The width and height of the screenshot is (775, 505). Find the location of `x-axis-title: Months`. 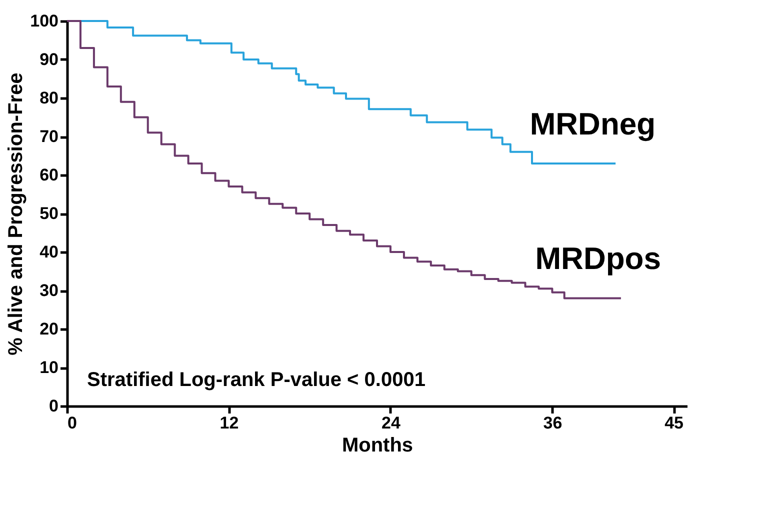

x-axis-title: Months is located at coordinates (378, 445).